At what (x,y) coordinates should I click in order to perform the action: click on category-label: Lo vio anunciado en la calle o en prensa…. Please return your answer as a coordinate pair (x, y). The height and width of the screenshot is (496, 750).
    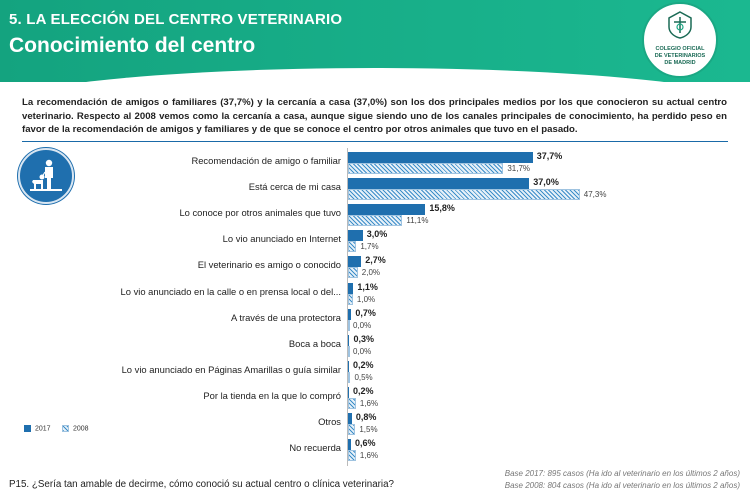
    Looking at the image, I should click on (230, 291).